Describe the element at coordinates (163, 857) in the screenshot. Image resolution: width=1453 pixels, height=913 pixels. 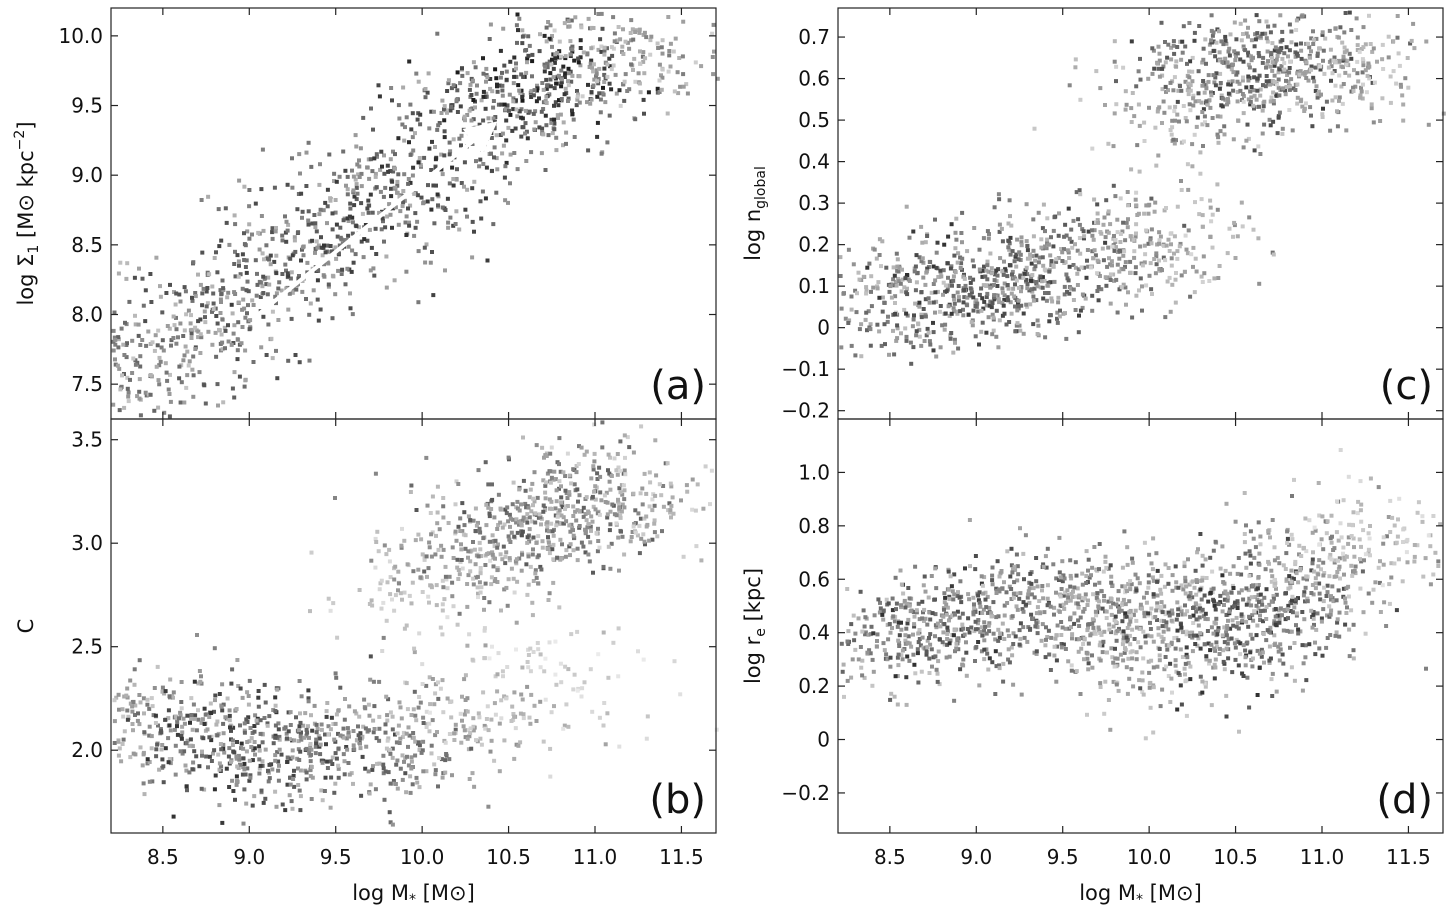
I see `x-tick-label: 8.5` at that location.